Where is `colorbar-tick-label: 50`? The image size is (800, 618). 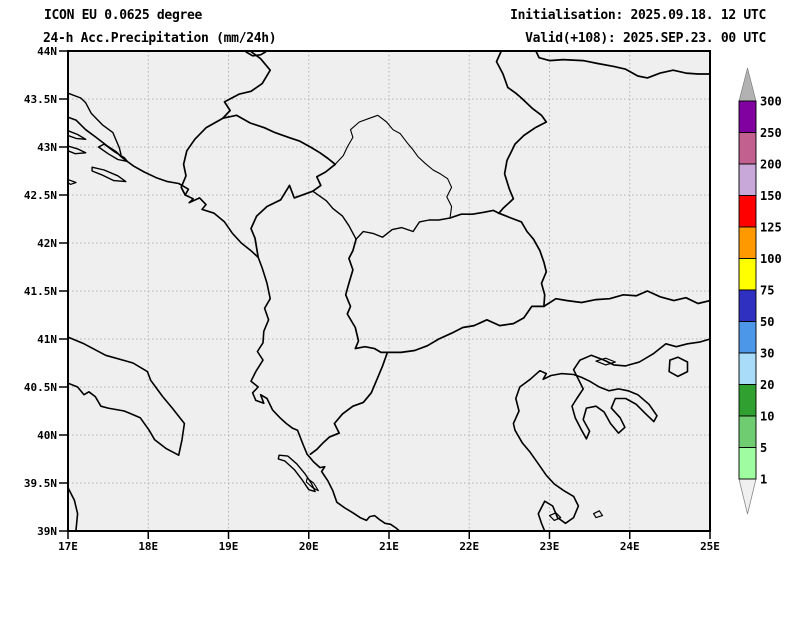 colorbar-tick-label: 50 is located at coordinates (767, 322).